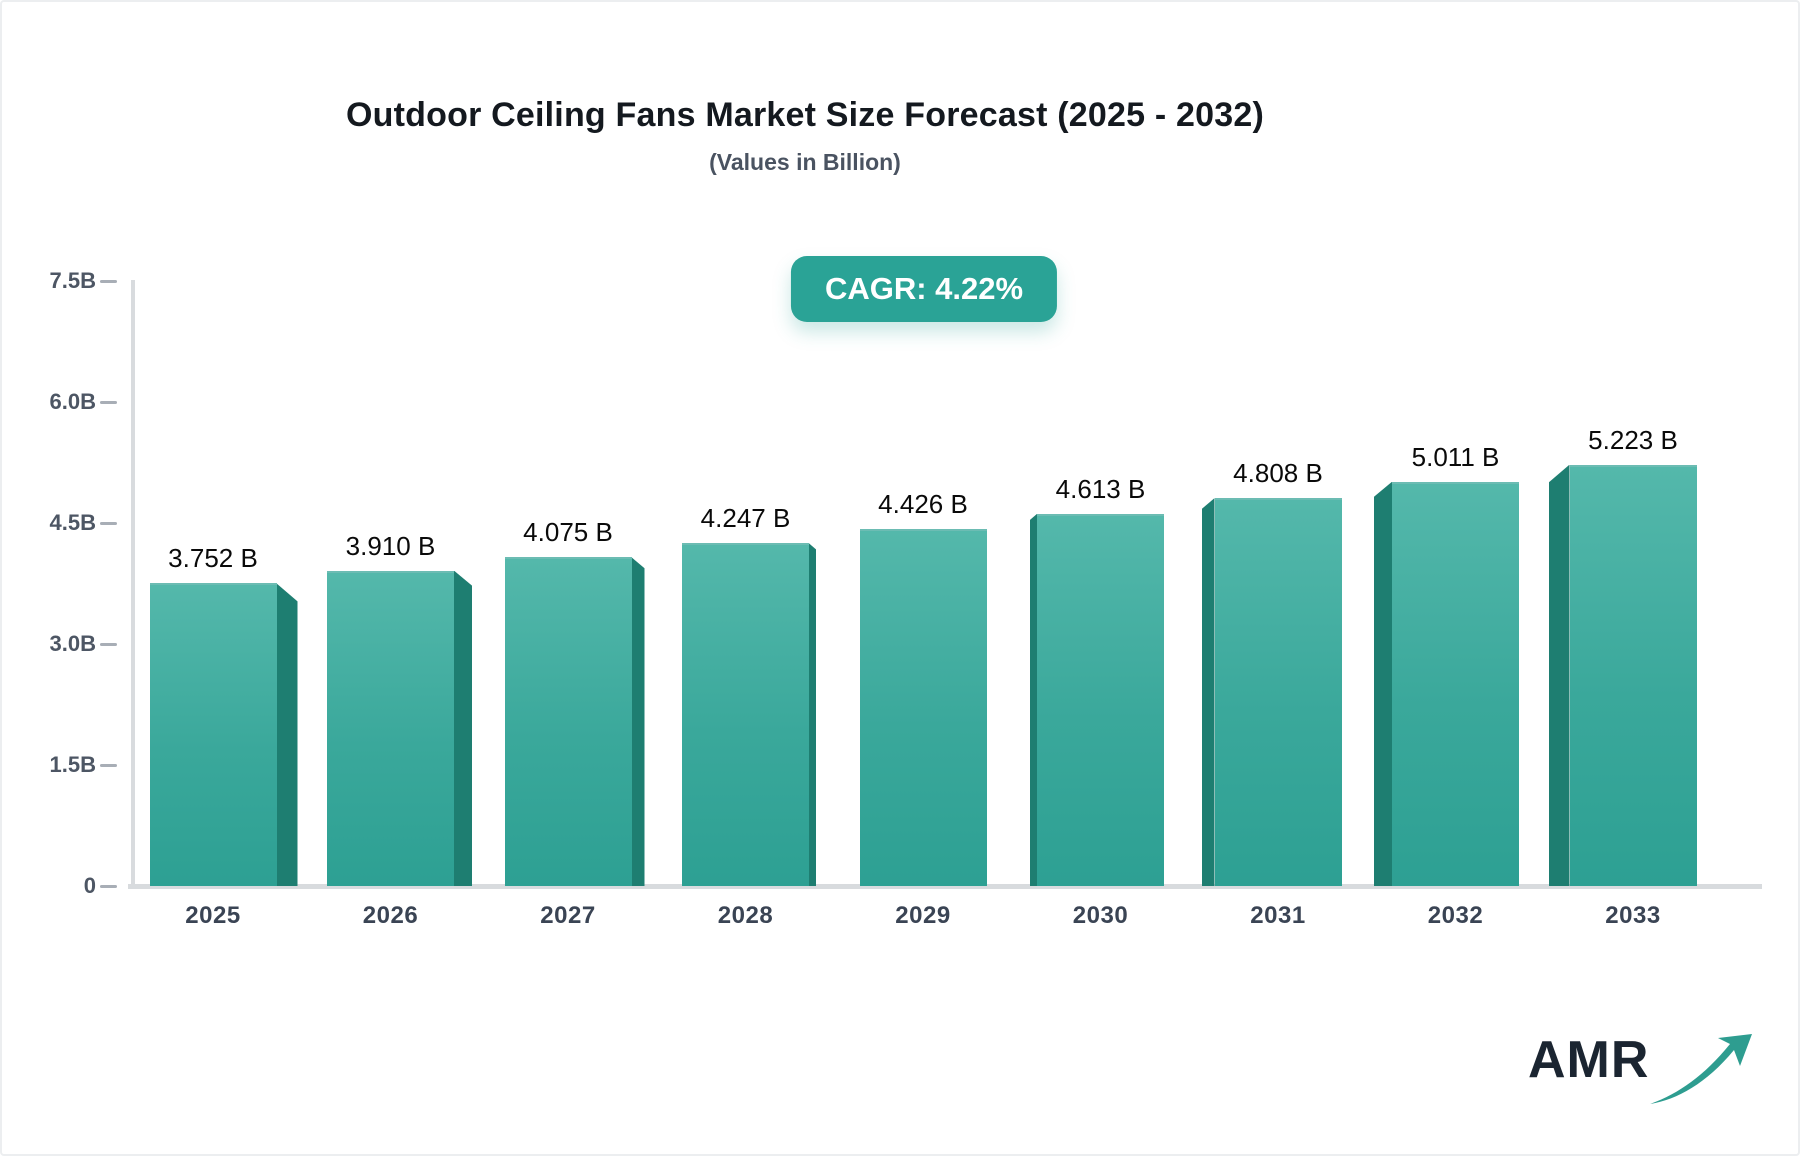  Describe the element at coordinates (745, 915) in the screenshot. I see `x-axis-label-2028: 2028` at that location.